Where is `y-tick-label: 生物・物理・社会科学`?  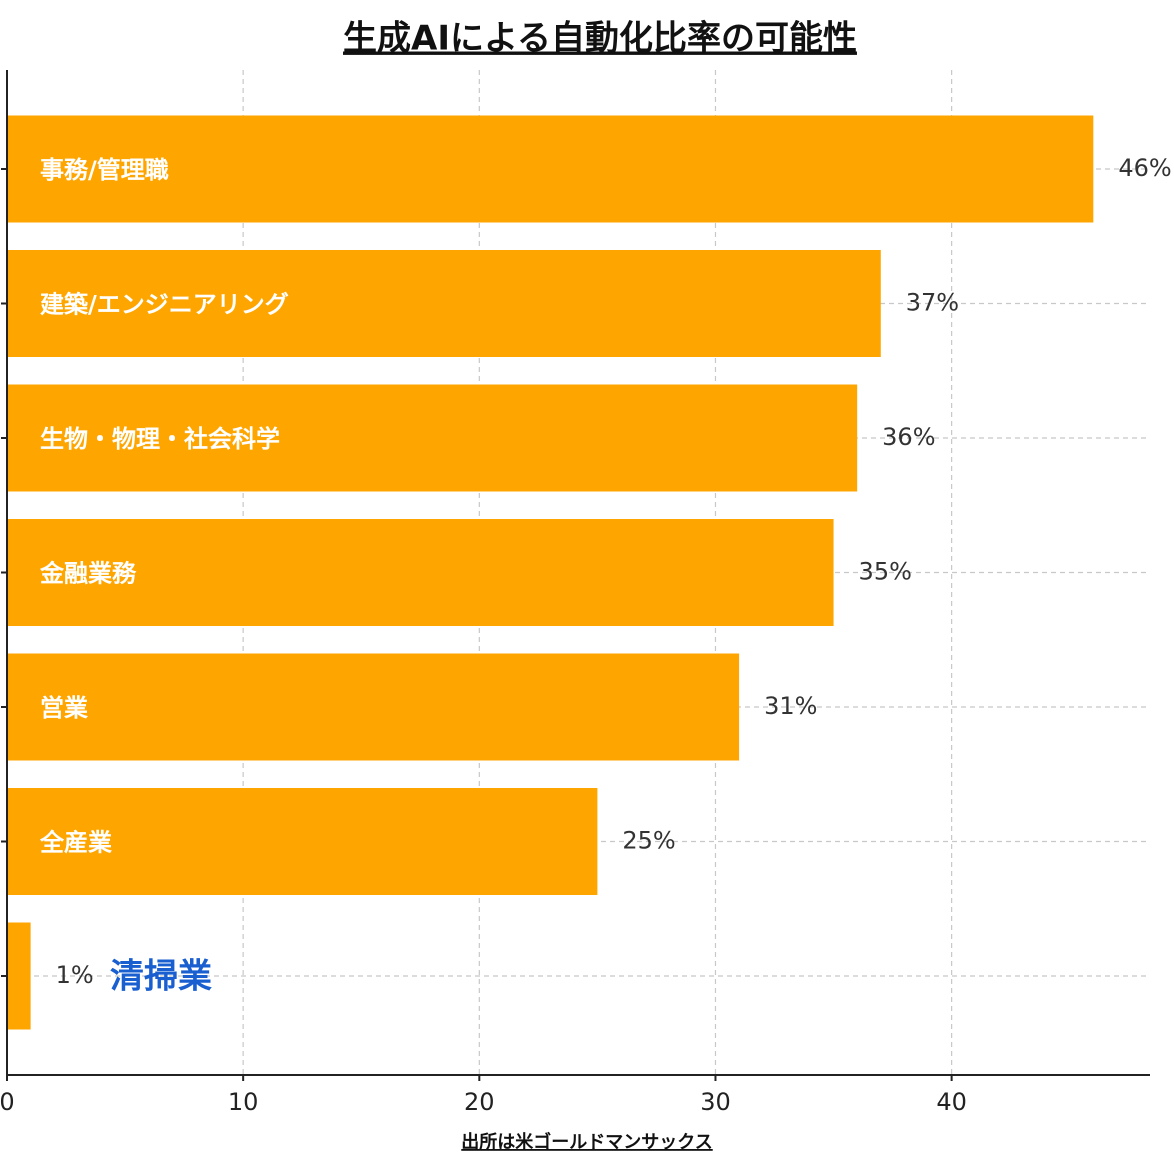
y-tick-label: 生物・物理・社会科学 is located at coordinates (160, 439).